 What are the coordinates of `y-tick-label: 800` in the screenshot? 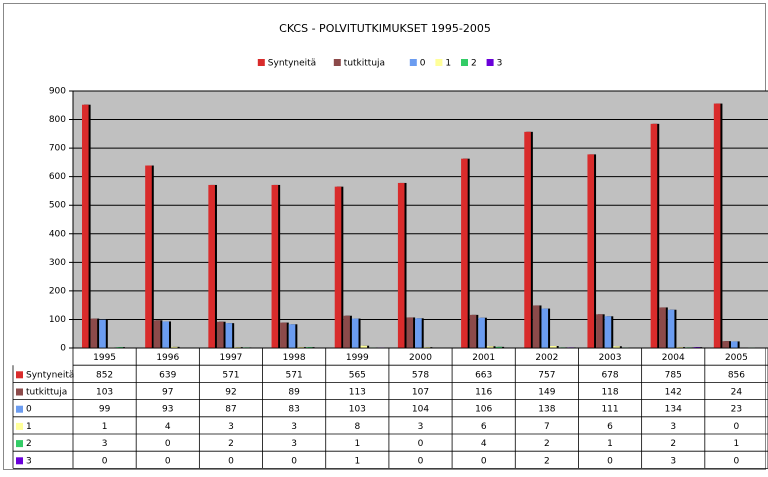 It's located at (57, 120).